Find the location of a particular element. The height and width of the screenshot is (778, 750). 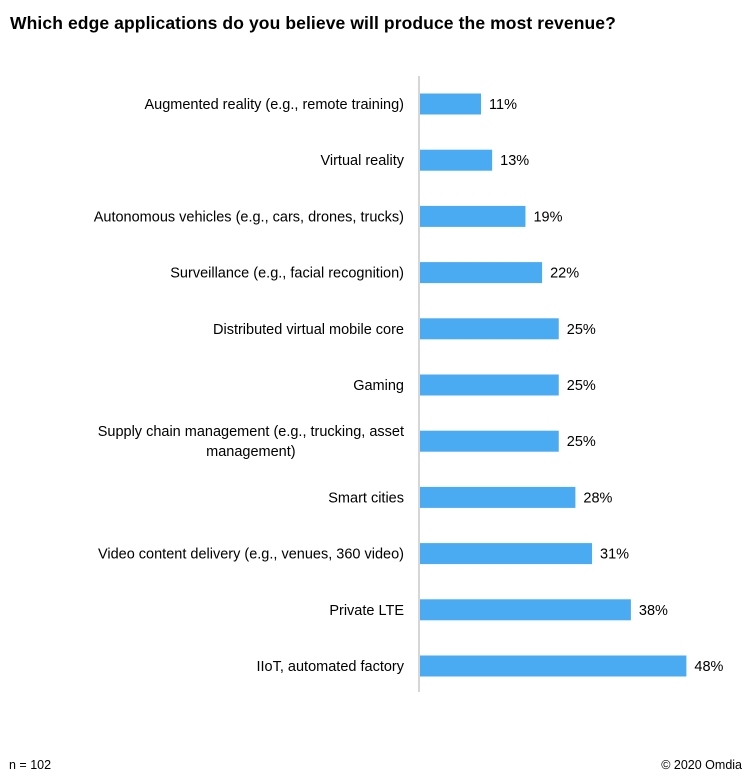

category-label: Surveillance (e.g., facial recognition) is located at coordinates (287, 274).